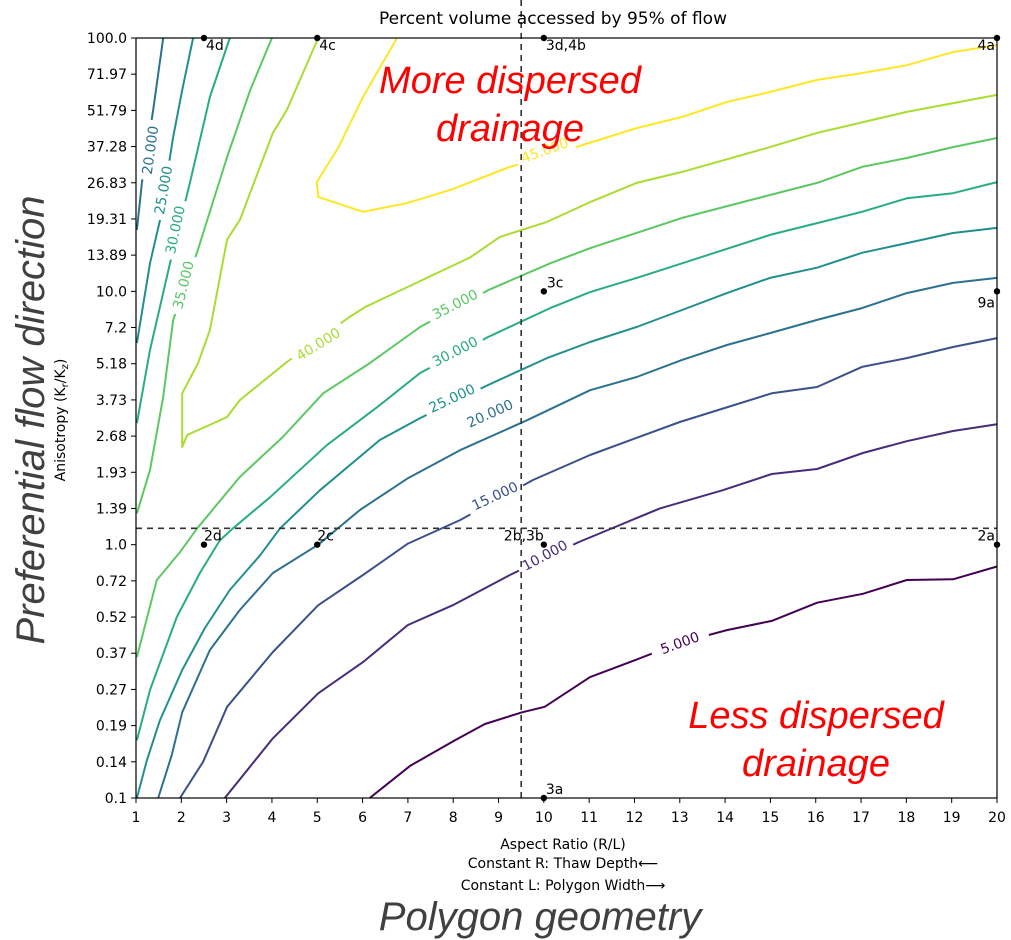  What do you see at coordinates (111, 727) in the screenshot?
I see `y-tick-label: 0.19` at bounding box center [111, 727].